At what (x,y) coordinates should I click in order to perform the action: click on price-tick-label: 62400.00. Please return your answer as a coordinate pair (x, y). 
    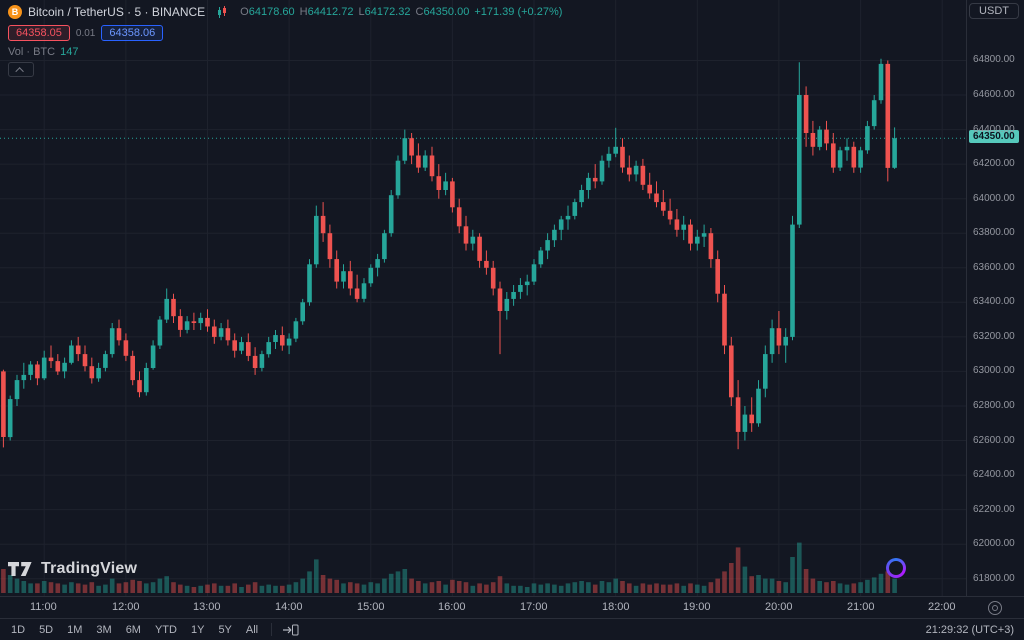
    Looking at the image, I should click on (994, 474).